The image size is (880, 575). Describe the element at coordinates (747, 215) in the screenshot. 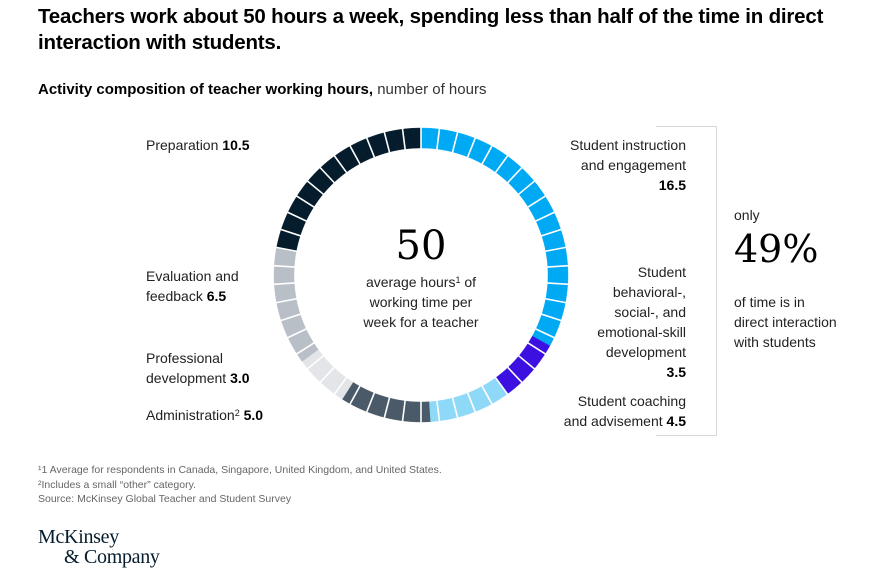

I see `callout-only: only` at that location.